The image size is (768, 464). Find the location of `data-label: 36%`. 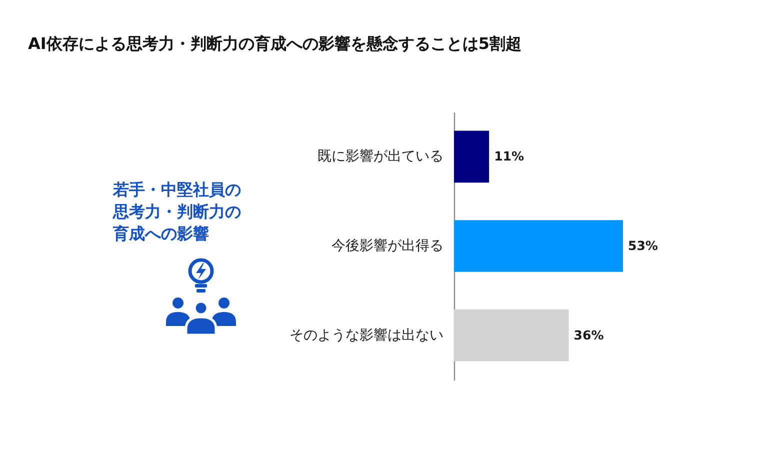

data-label: 36% is located at coordinates (589, 334).